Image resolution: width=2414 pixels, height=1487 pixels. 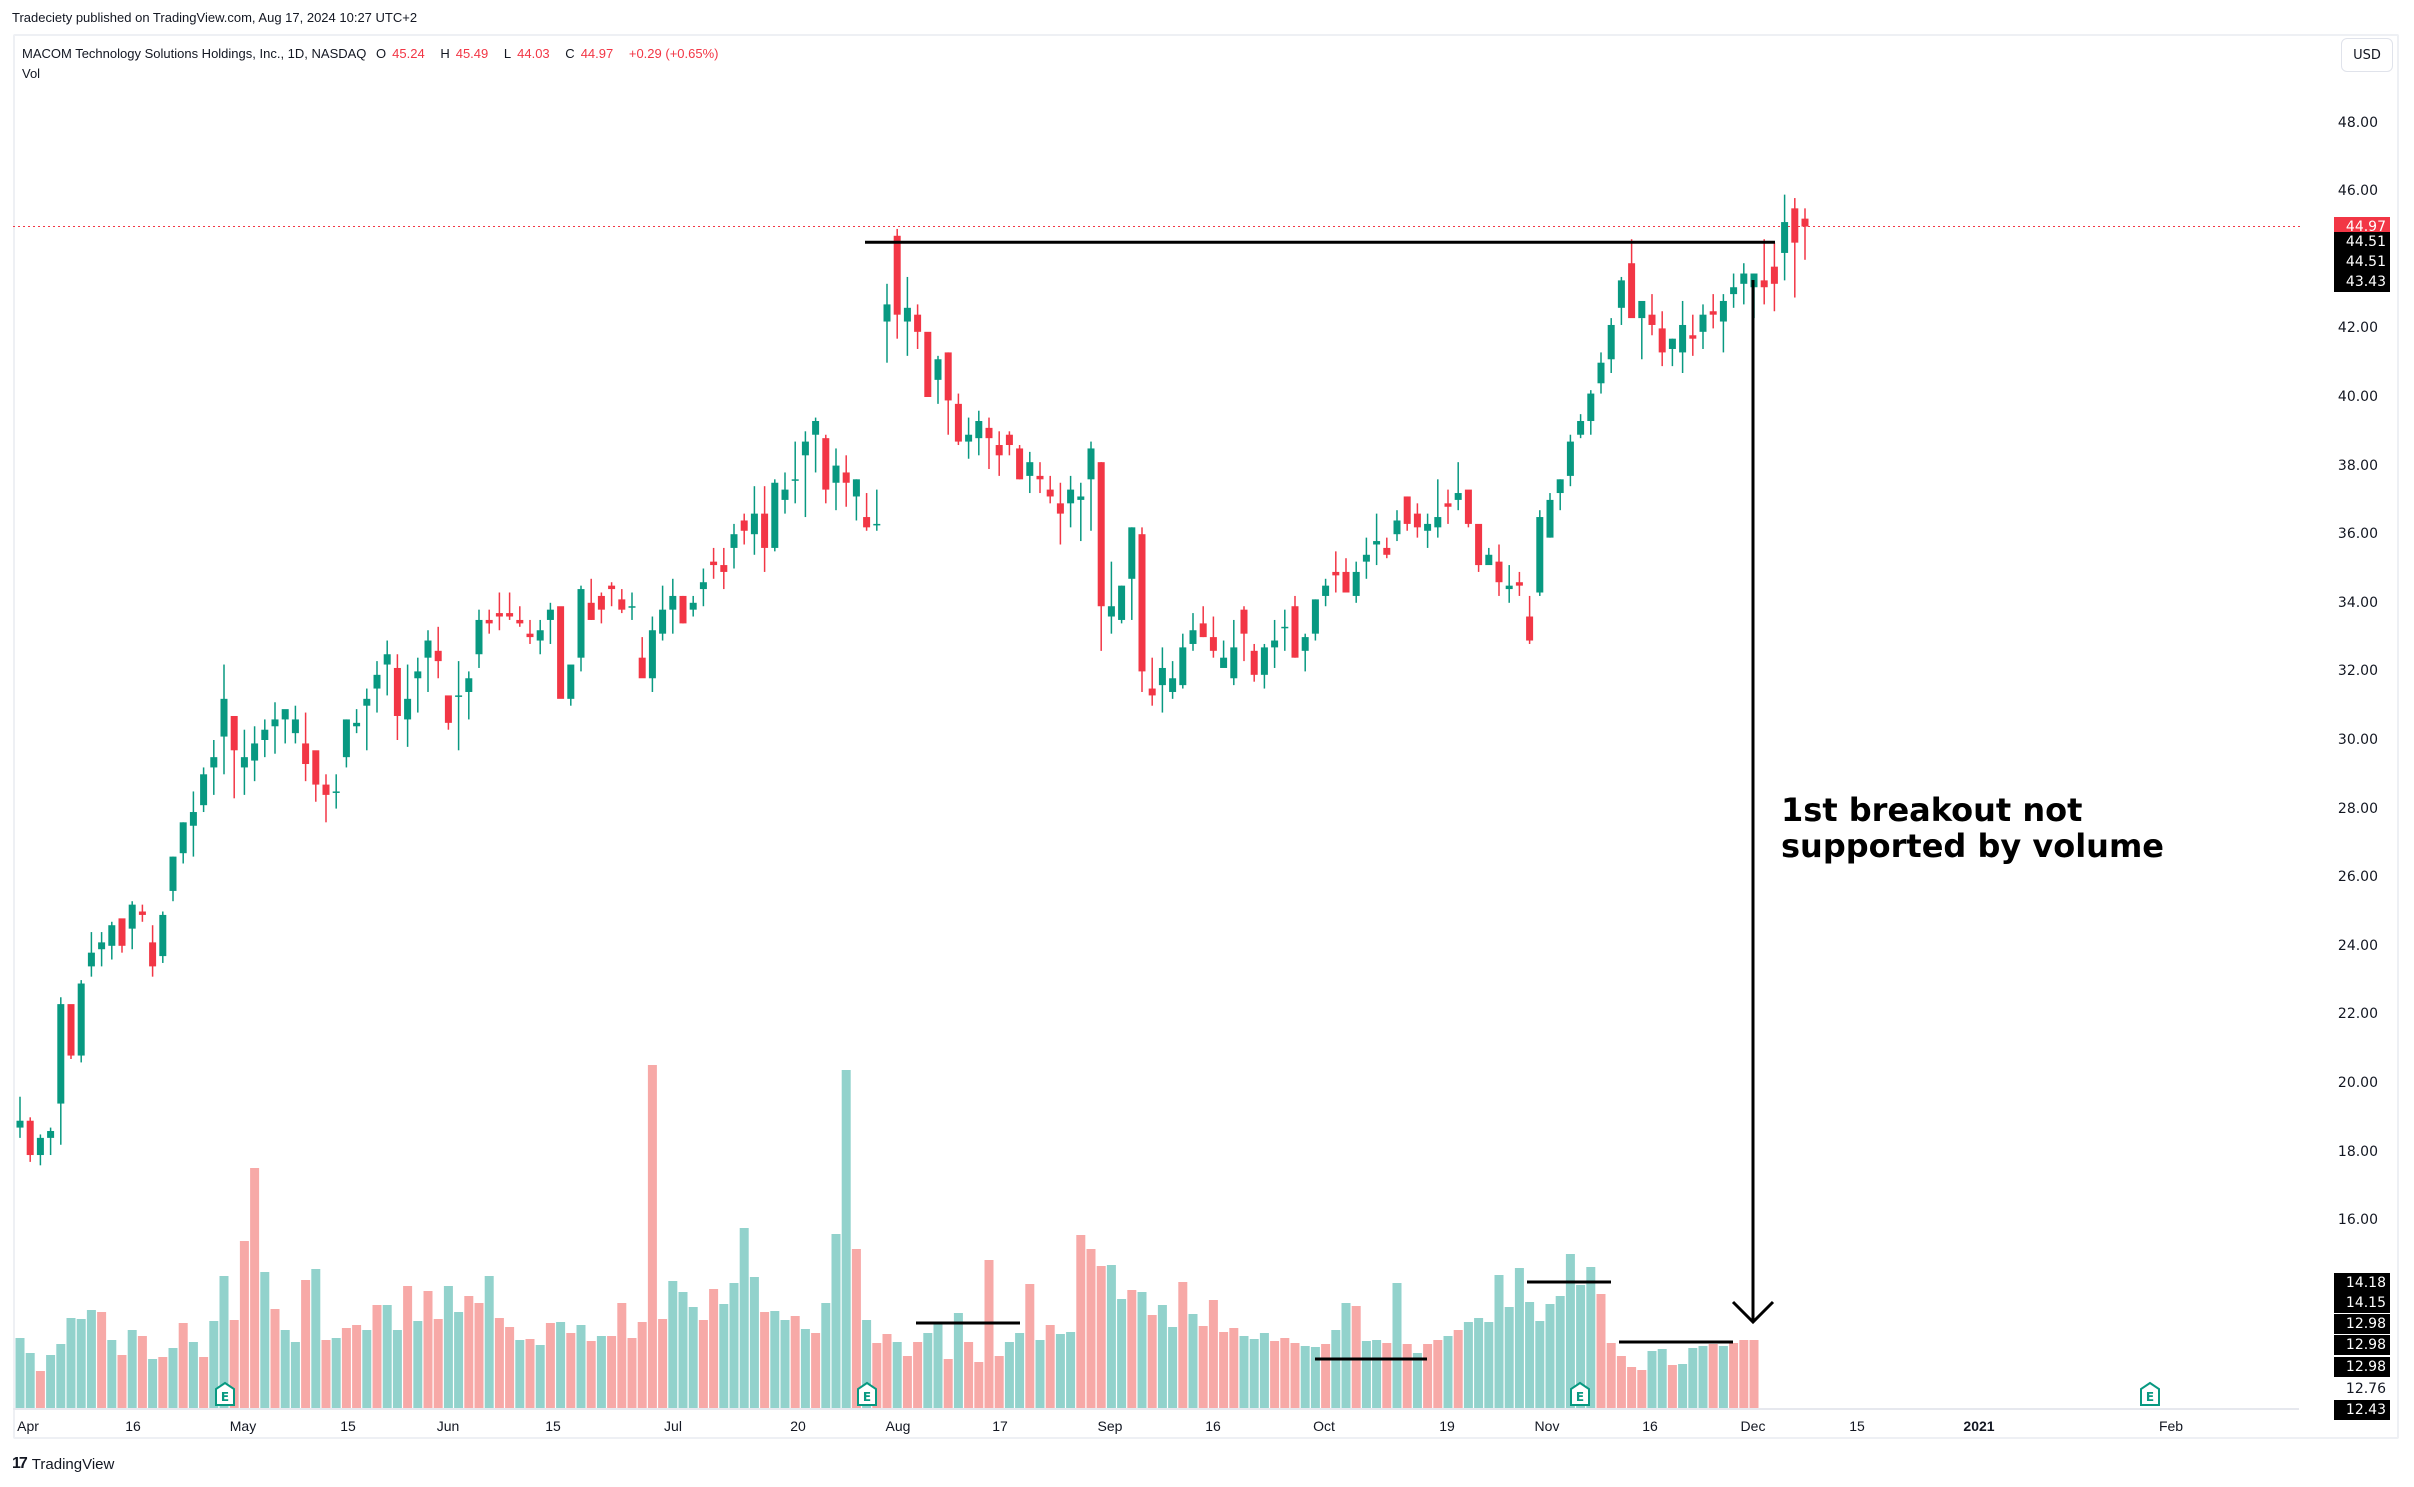 I want to click on annotation-line-2: supported by volume, so click(x=1972, y=846).